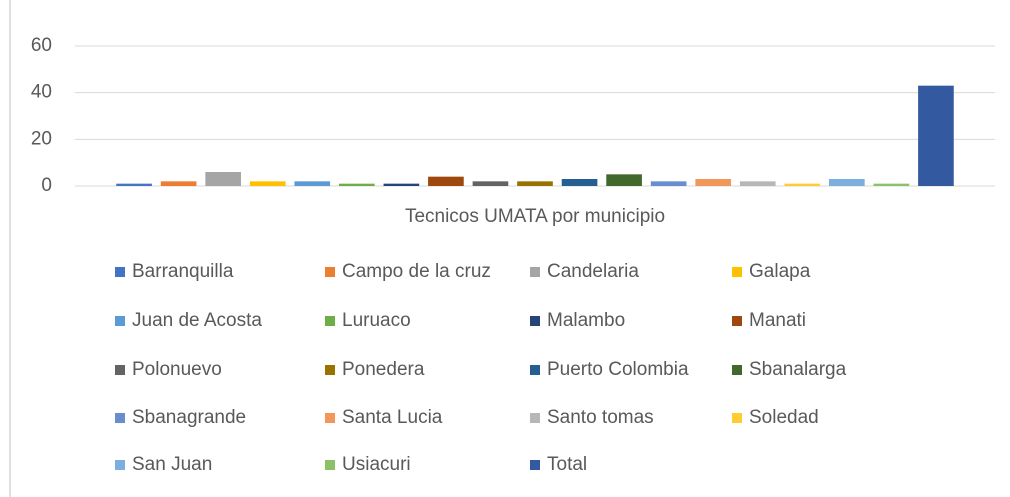  I want to click on legend-label: Campo de la cruz, so click(416, 271).